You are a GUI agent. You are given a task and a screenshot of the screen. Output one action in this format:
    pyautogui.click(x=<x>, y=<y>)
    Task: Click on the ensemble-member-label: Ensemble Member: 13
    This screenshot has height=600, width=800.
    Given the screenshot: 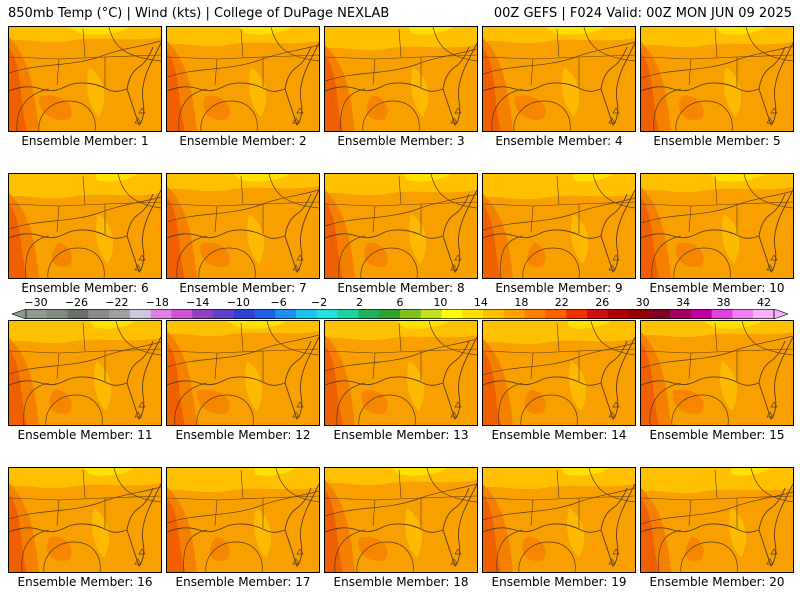 What is the action you would take?
    pyautogui.click(x=401, y=435)
    